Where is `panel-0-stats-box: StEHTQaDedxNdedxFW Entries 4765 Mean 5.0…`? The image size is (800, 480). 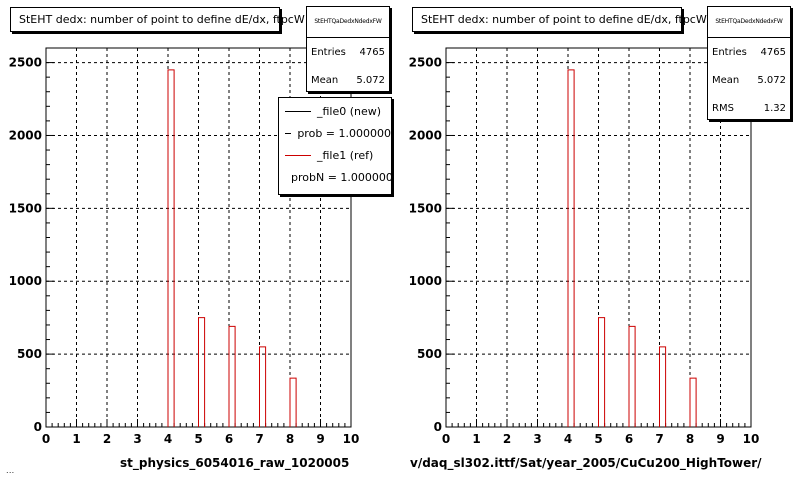
panel-0-stats-box: StEHTQaDedxNdedxFW Entries 4765 Mean 5.0… is located at coordinates (348, 49).